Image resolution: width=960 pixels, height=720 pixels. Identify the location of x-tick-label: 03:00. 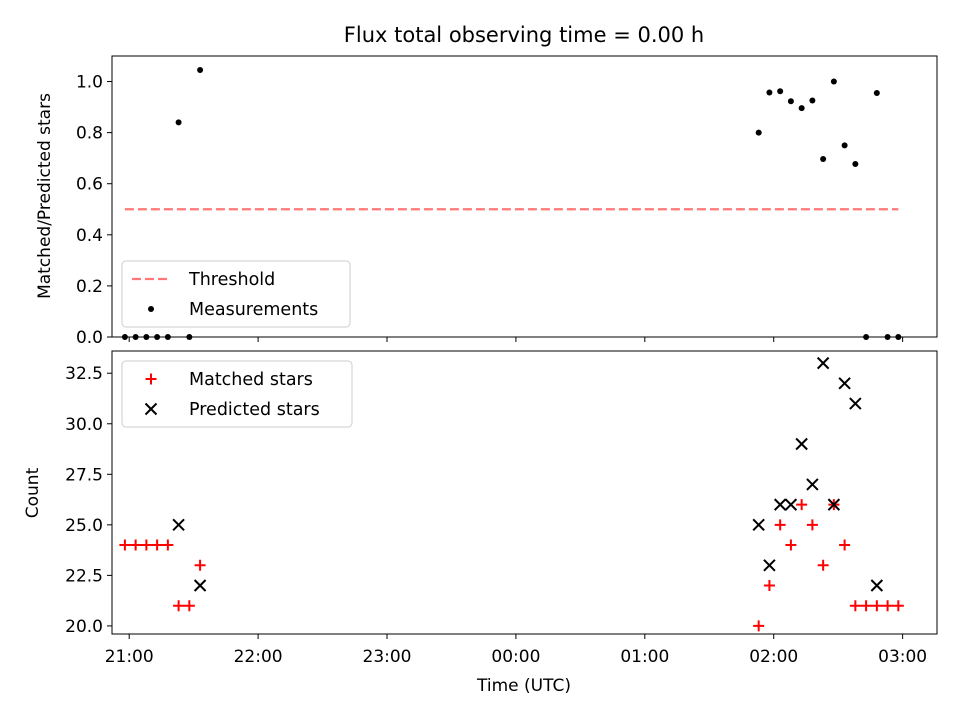
(902, 657).